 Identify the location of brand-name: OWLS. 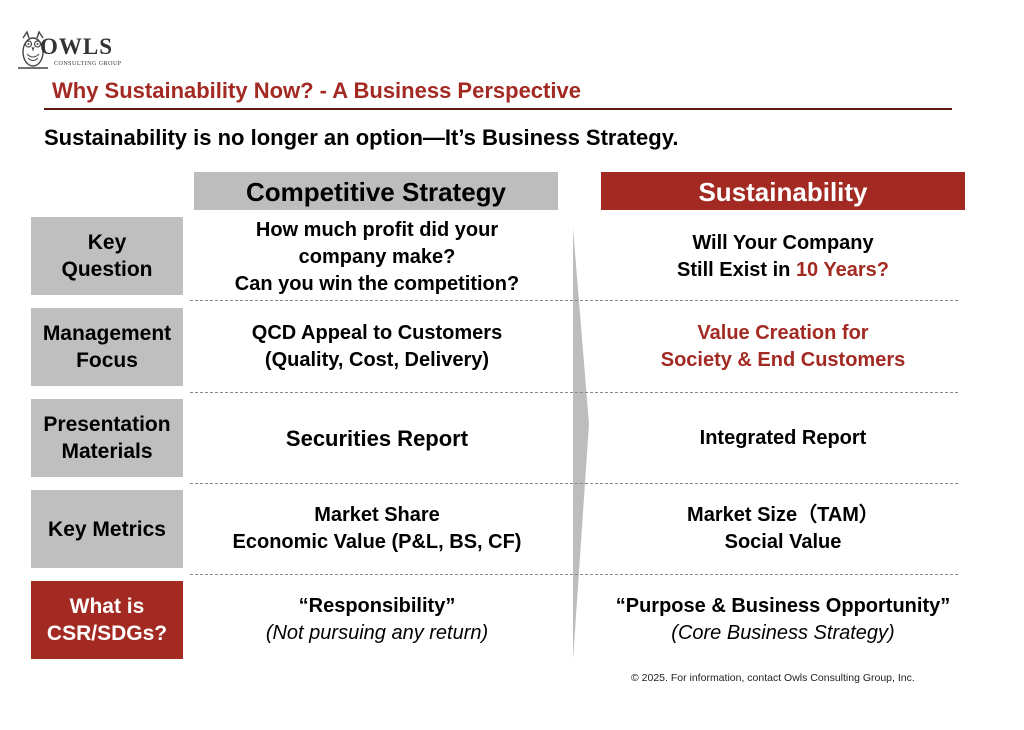
(77, 46).